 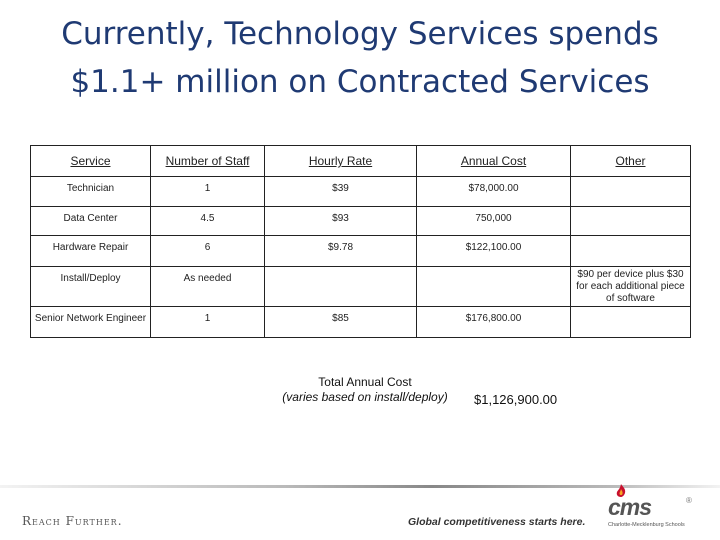 I want to click on cell-staff: 4.5, so click(x=207, y=221).